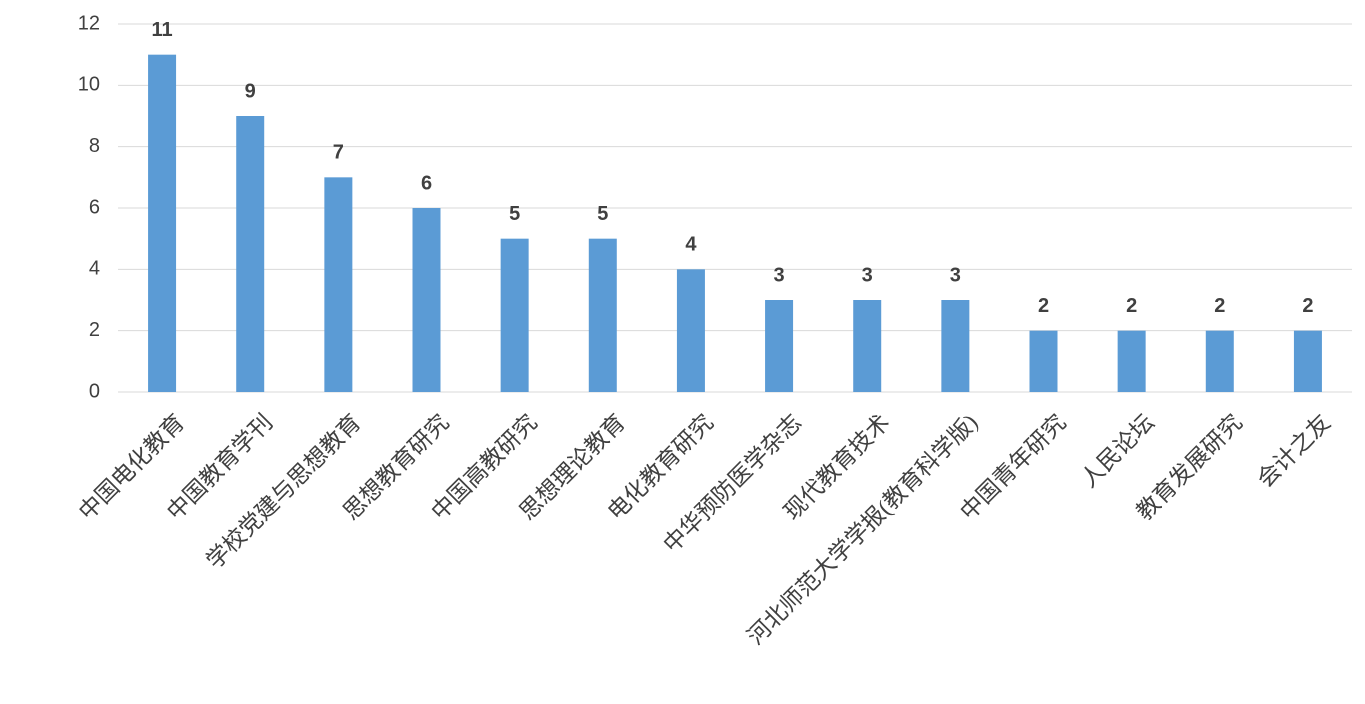  I want to click on y-tick-label: 0, so click(94, 391).